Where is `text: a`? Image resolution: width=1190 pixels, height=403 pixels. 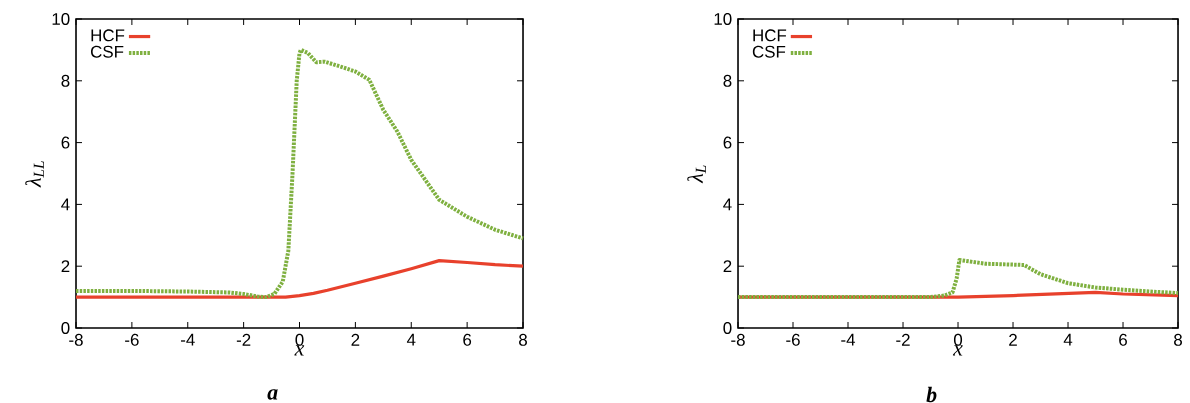
text: a is located at coordinates (272, 394).